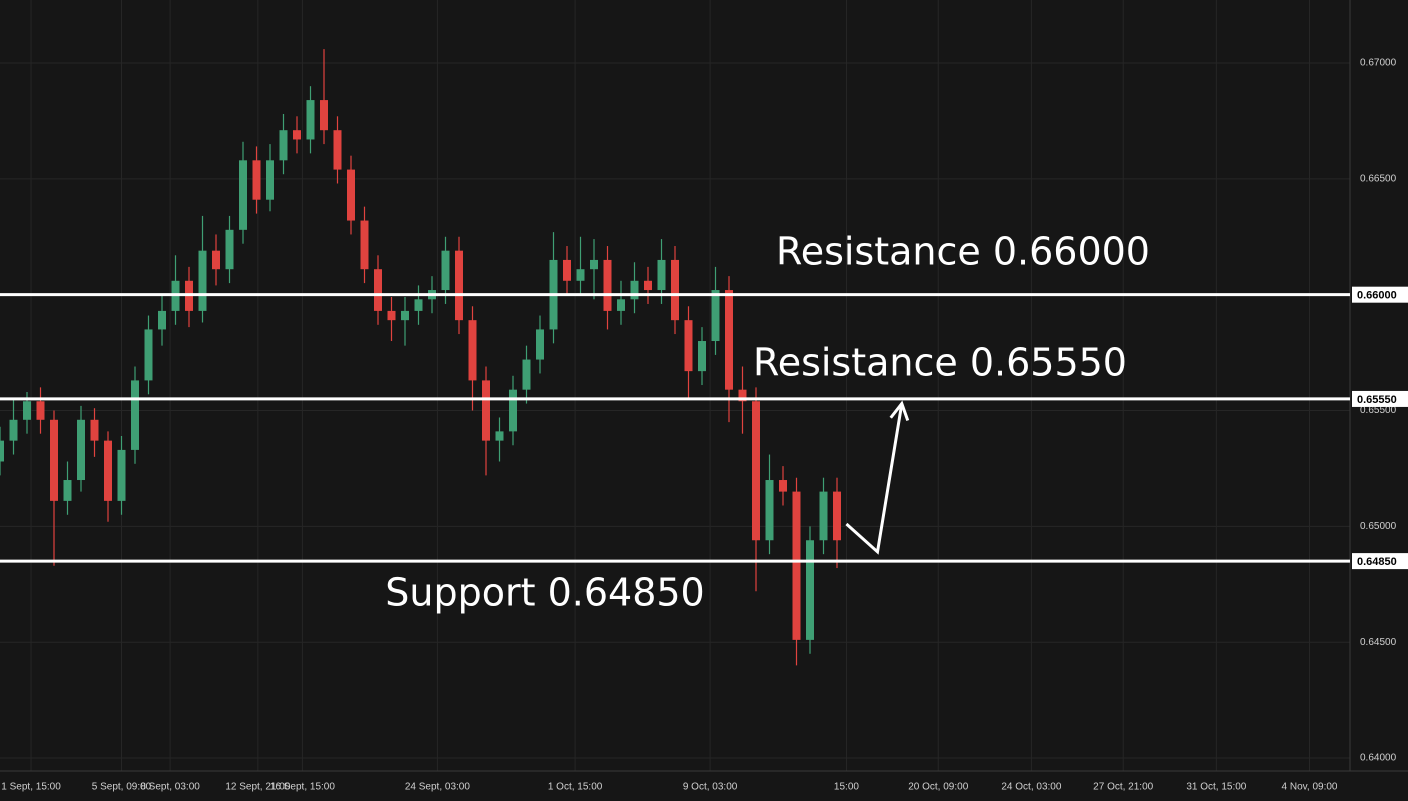 The image size is (1408, 801). Describe the element at coordinates (1310, 787) in the screenshot. I see `x-tick-label: 4 Nov, 09:00` at that location.